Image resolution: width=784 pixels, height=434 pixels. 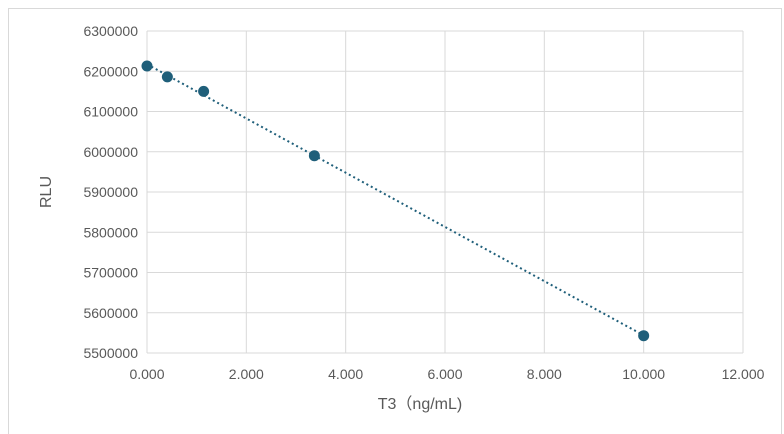 I want to click on y-tick-label-8: 6300000, so click(x=110, y=31).